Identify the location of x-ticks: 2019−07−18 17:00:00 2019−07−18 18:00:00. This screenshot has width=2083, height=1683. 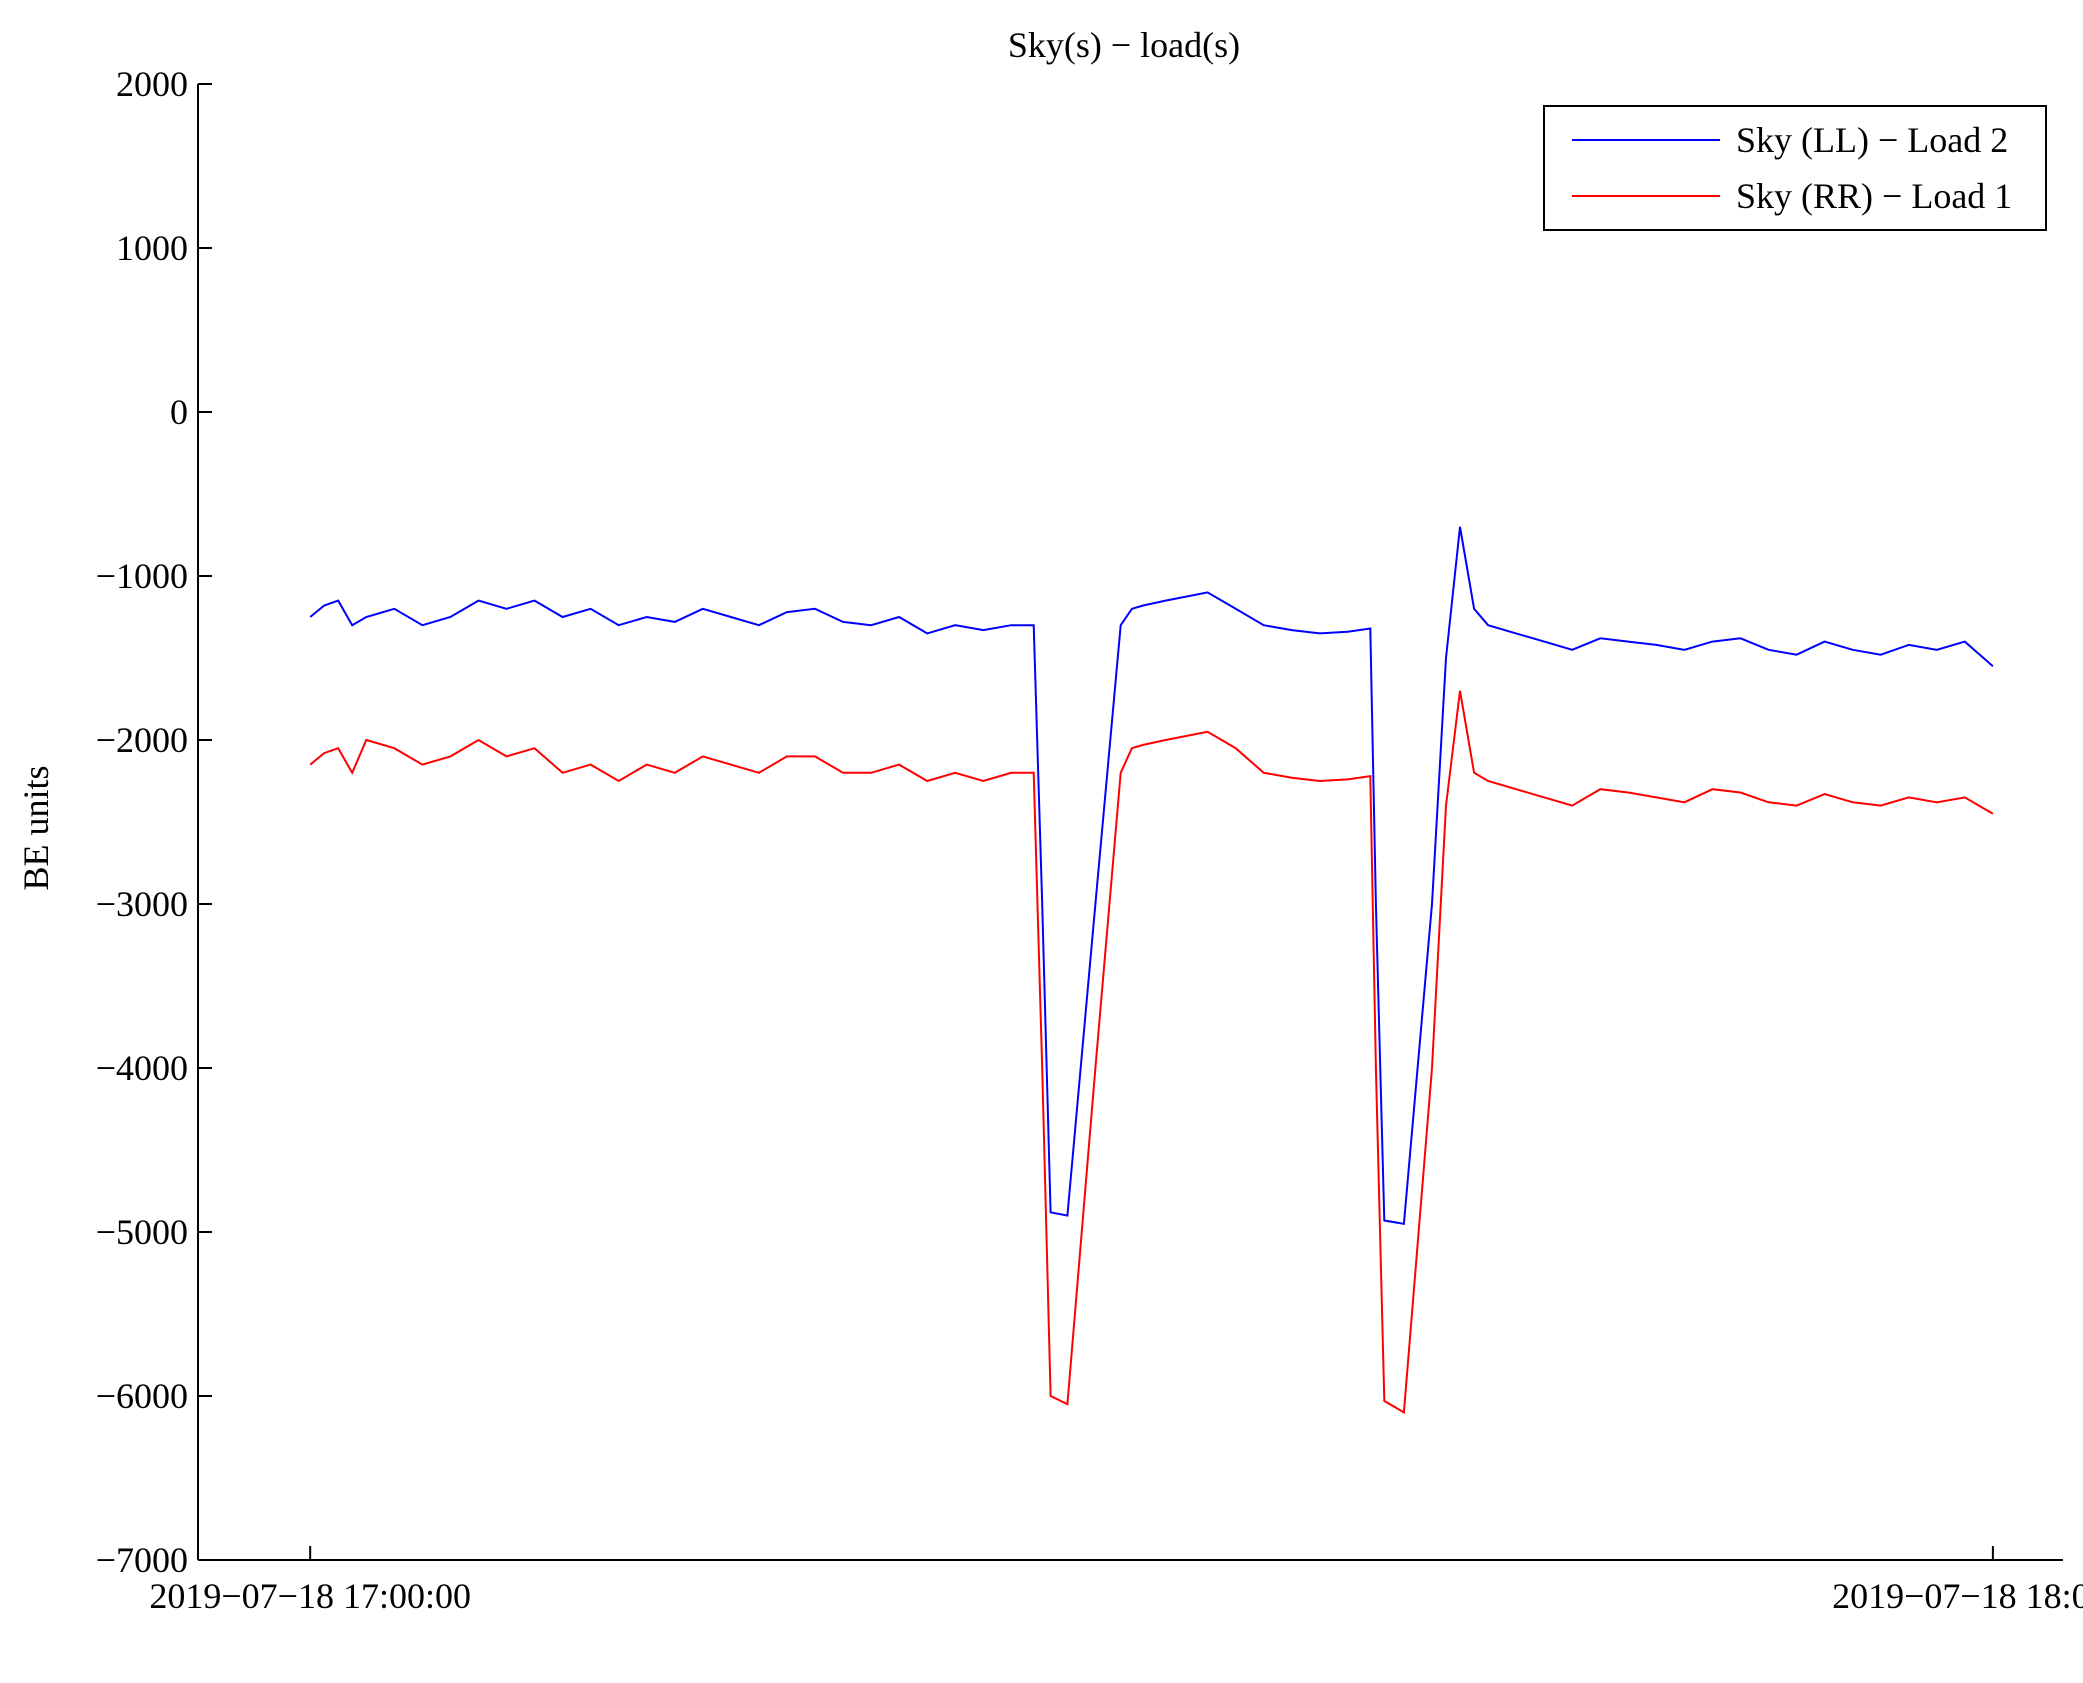
(1116, 1581).